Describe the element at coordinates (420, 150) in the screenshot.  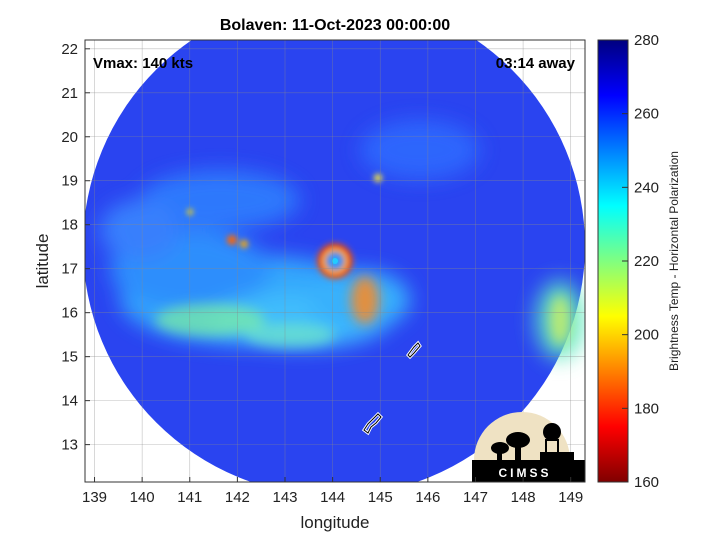
I see `cloud-band-ne` at that location.